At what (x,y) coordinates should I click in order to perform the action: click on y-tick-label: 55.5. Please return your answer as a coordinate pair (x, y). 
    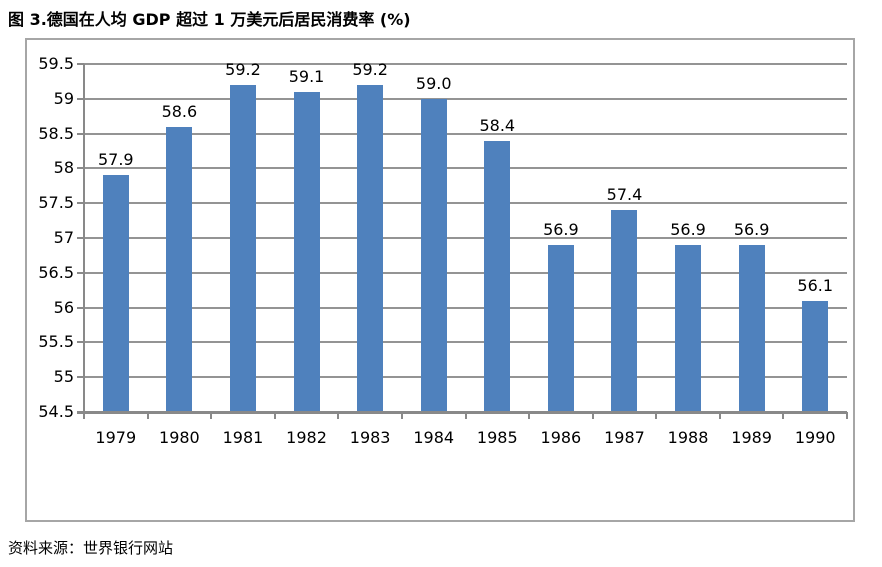
    Looking at the image, I should click on (56, 342).